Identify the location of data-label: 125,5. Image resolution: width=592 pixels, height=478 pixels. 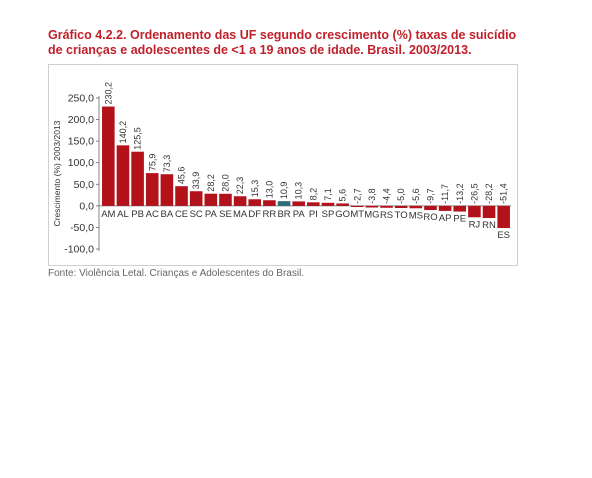
(138, 138).